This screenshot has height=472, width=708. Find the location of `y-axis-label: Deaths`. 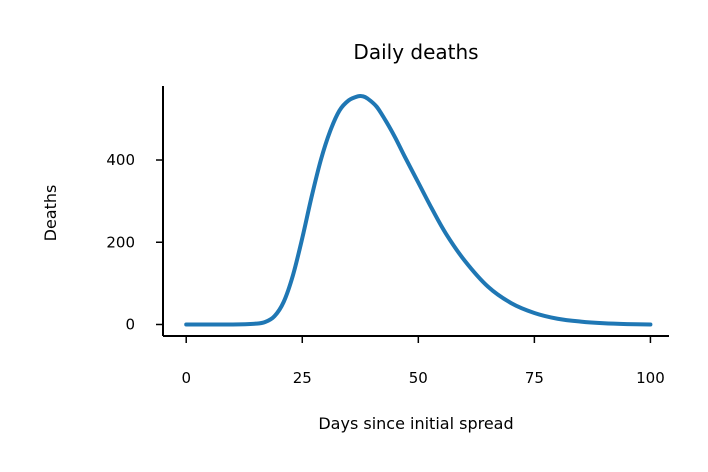

y-axis-label: Deaths is located at coordinates (50, 213).